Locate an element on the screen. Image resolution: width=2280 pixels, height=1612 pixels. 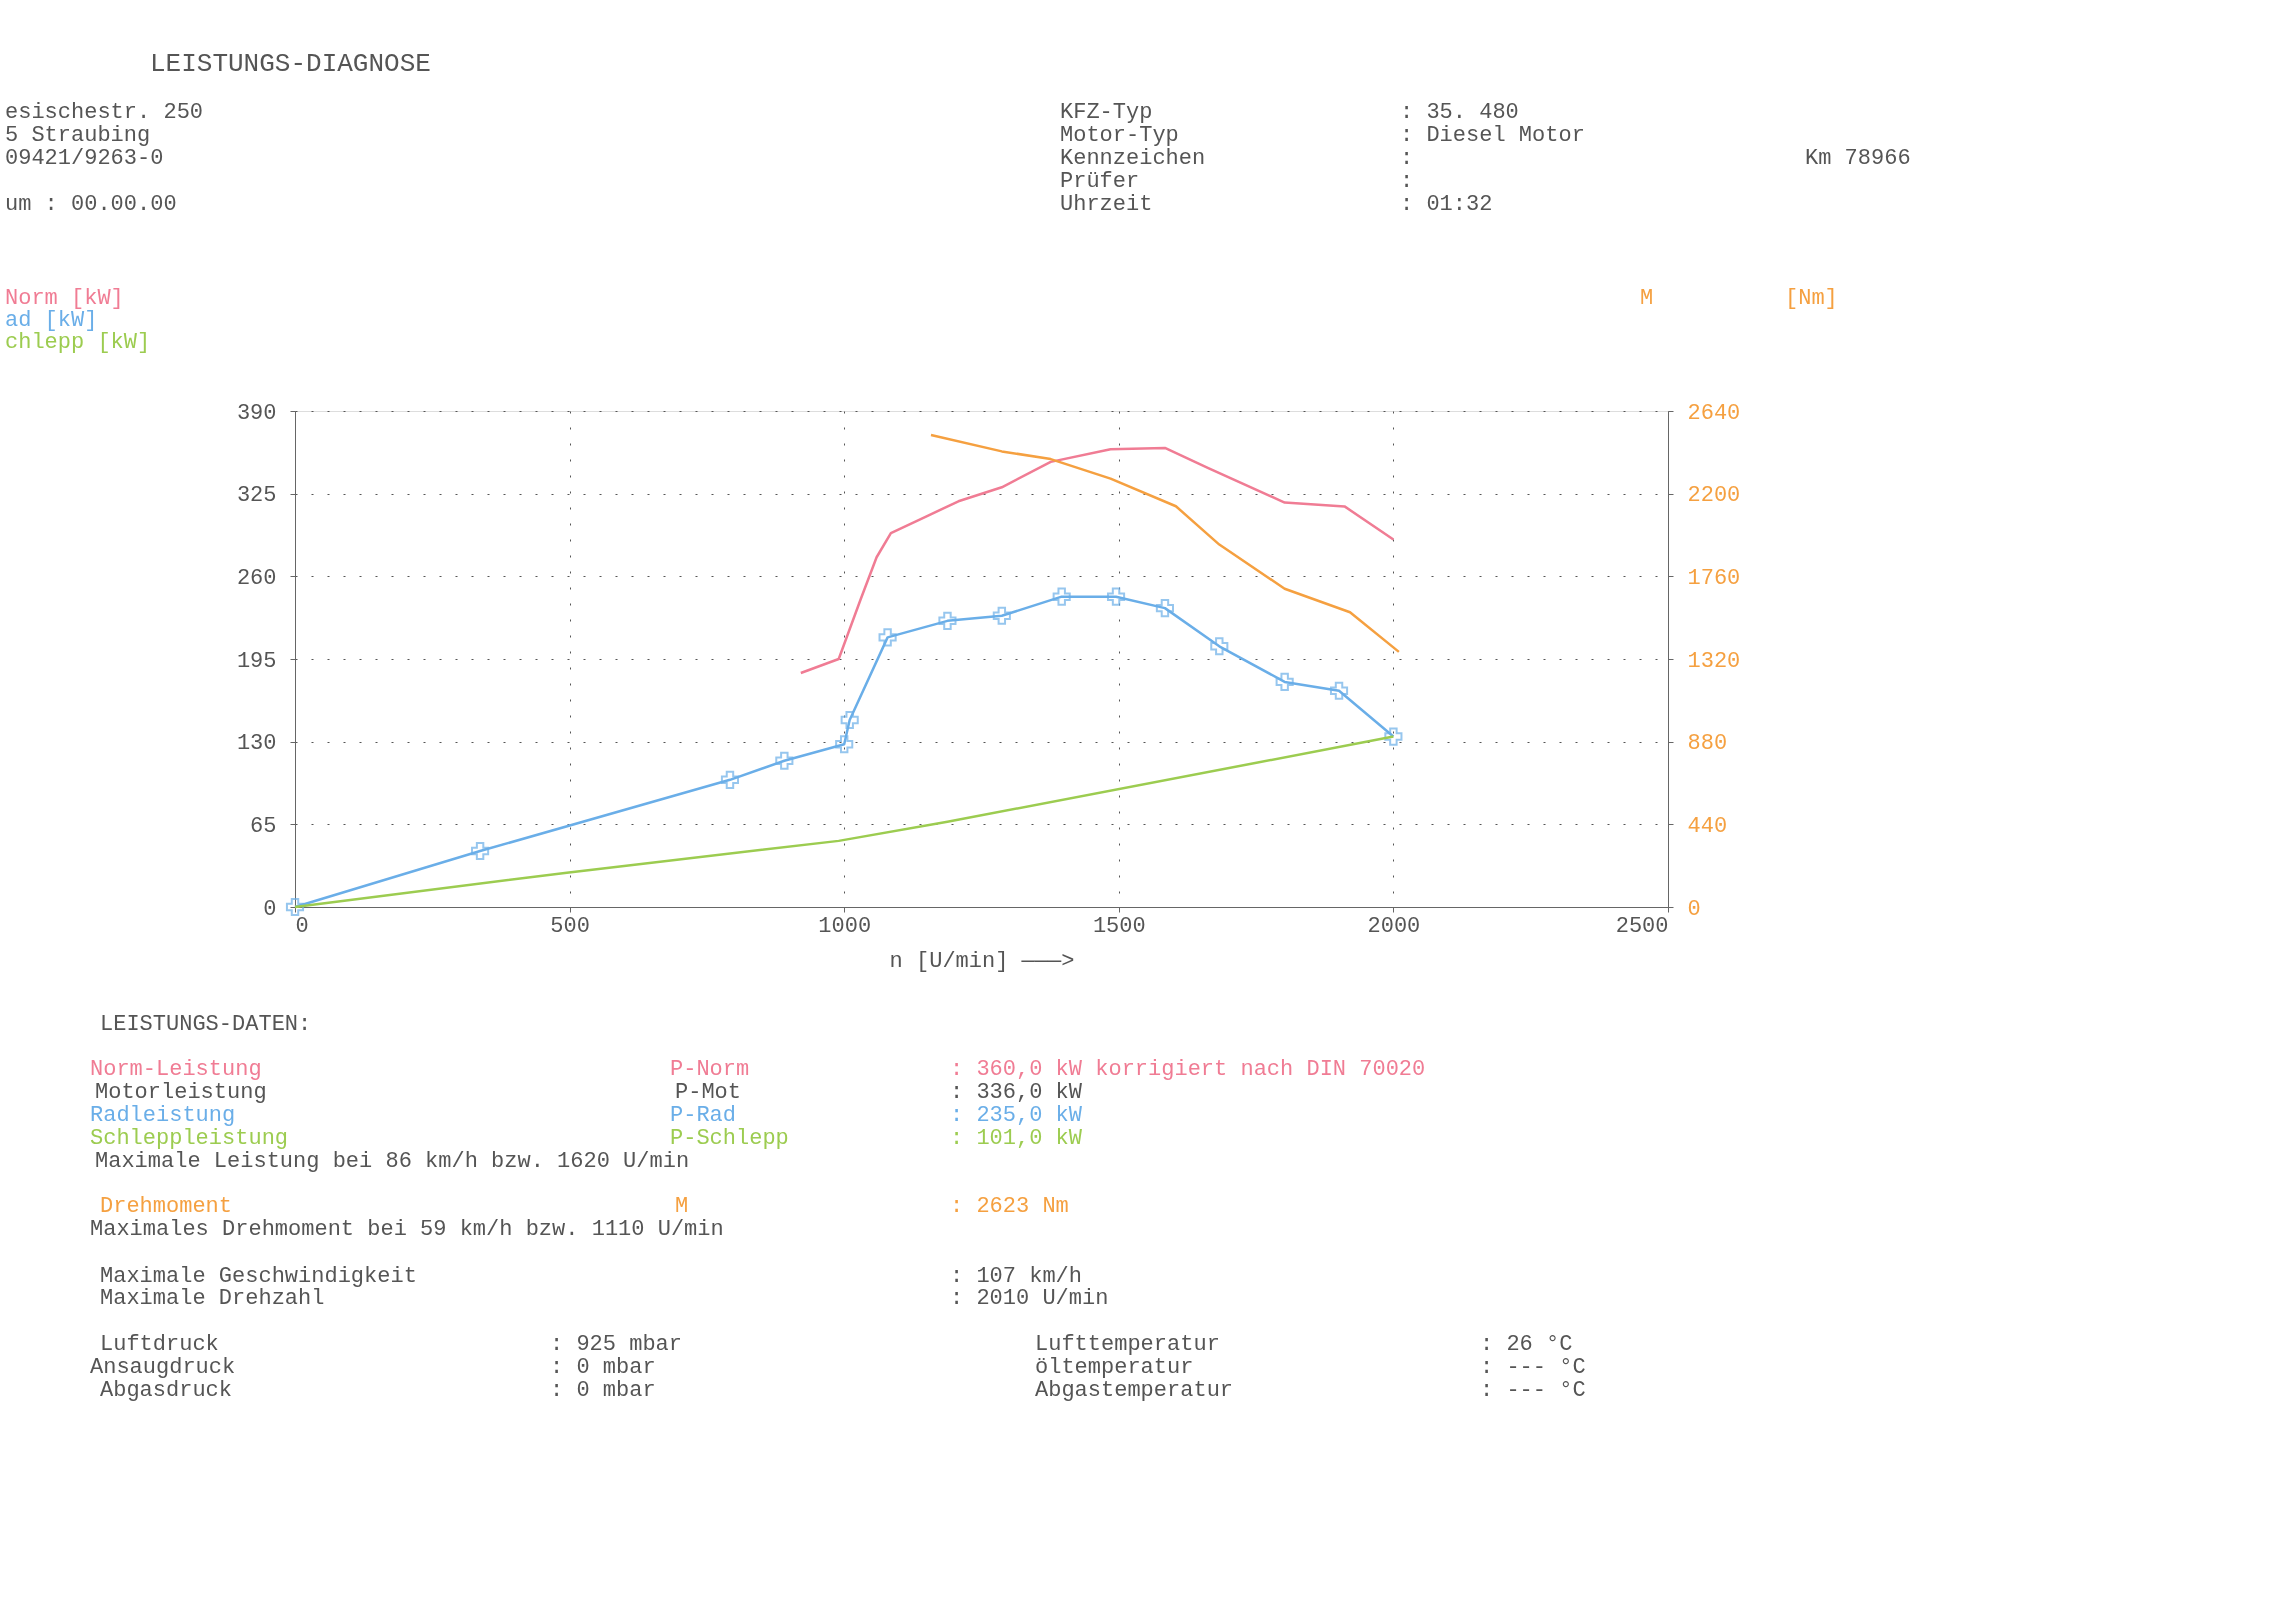
text: : Diesel Motor is located at coordinates (1492, 135).